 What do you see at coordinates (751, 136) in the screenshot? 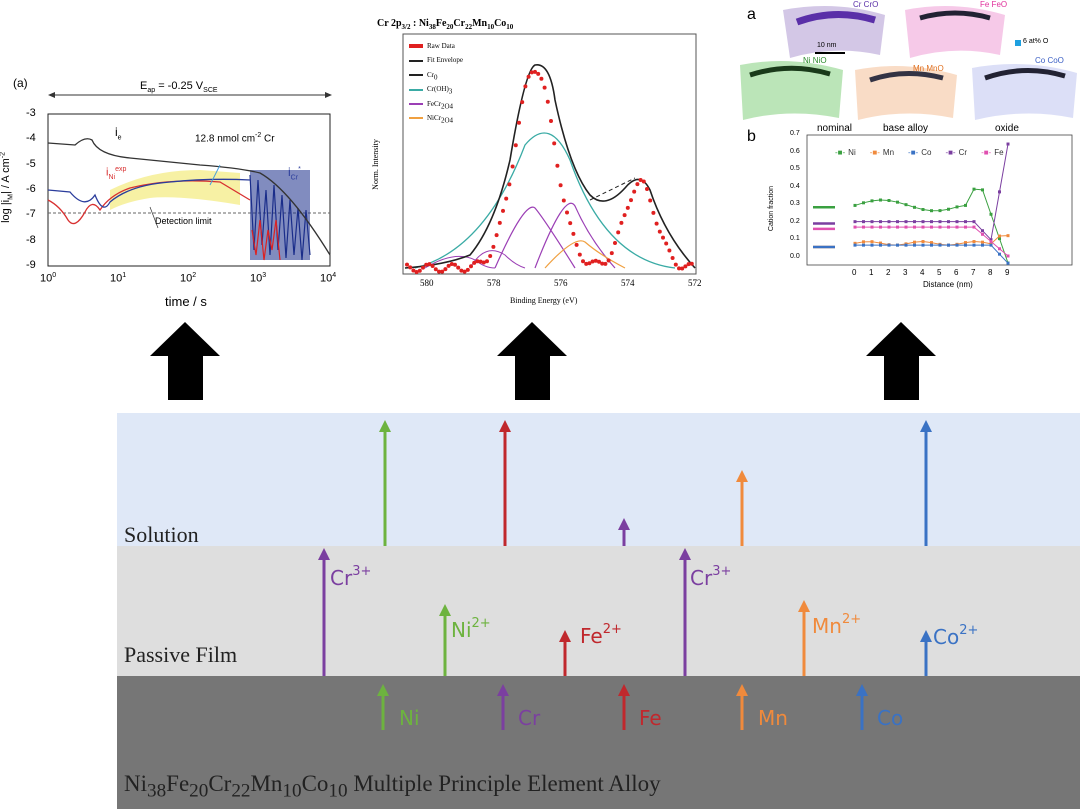
I see `tag-b: b` at bounding box center [751, 136].